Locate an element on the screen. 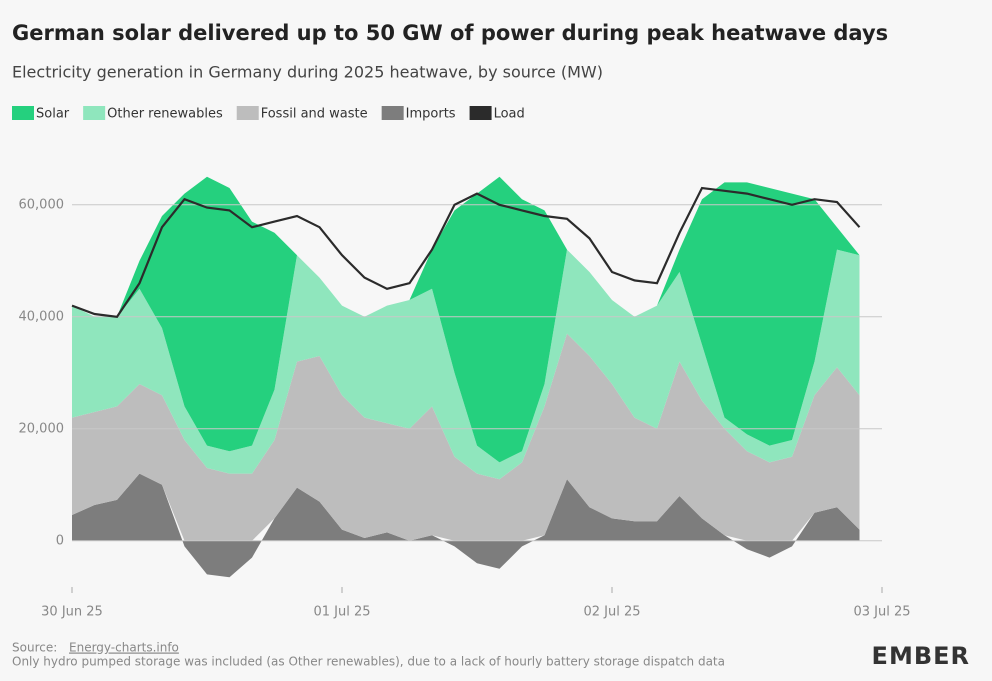 The image size is (992, 681). legend-label: Fossil and waste is located at coordinates (314, 114).